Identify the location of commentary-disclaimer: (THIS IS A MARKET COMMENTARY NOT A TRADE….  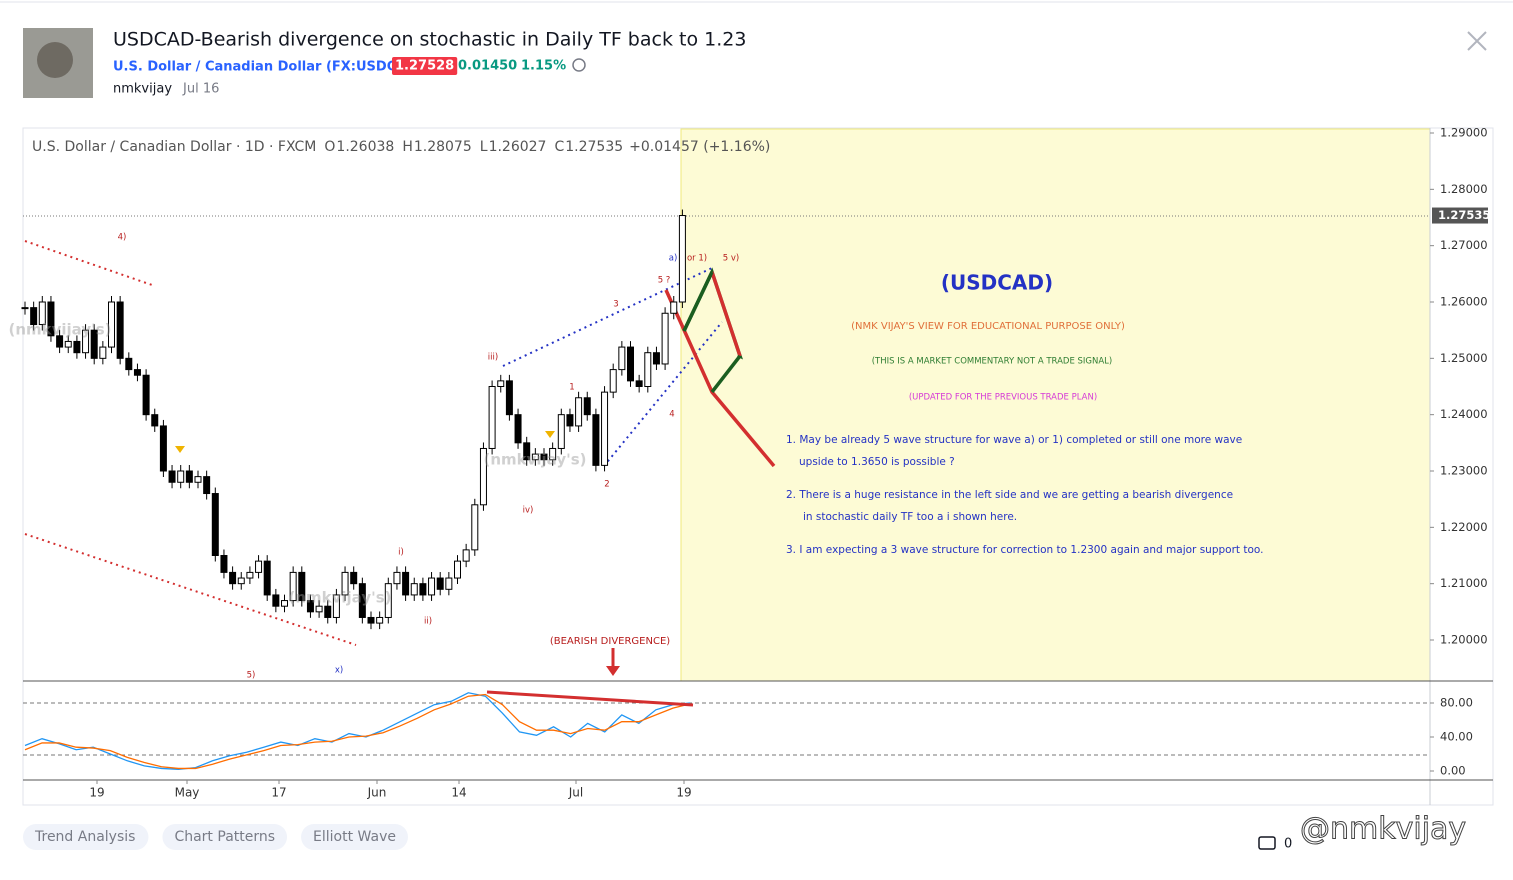
(992, 362).